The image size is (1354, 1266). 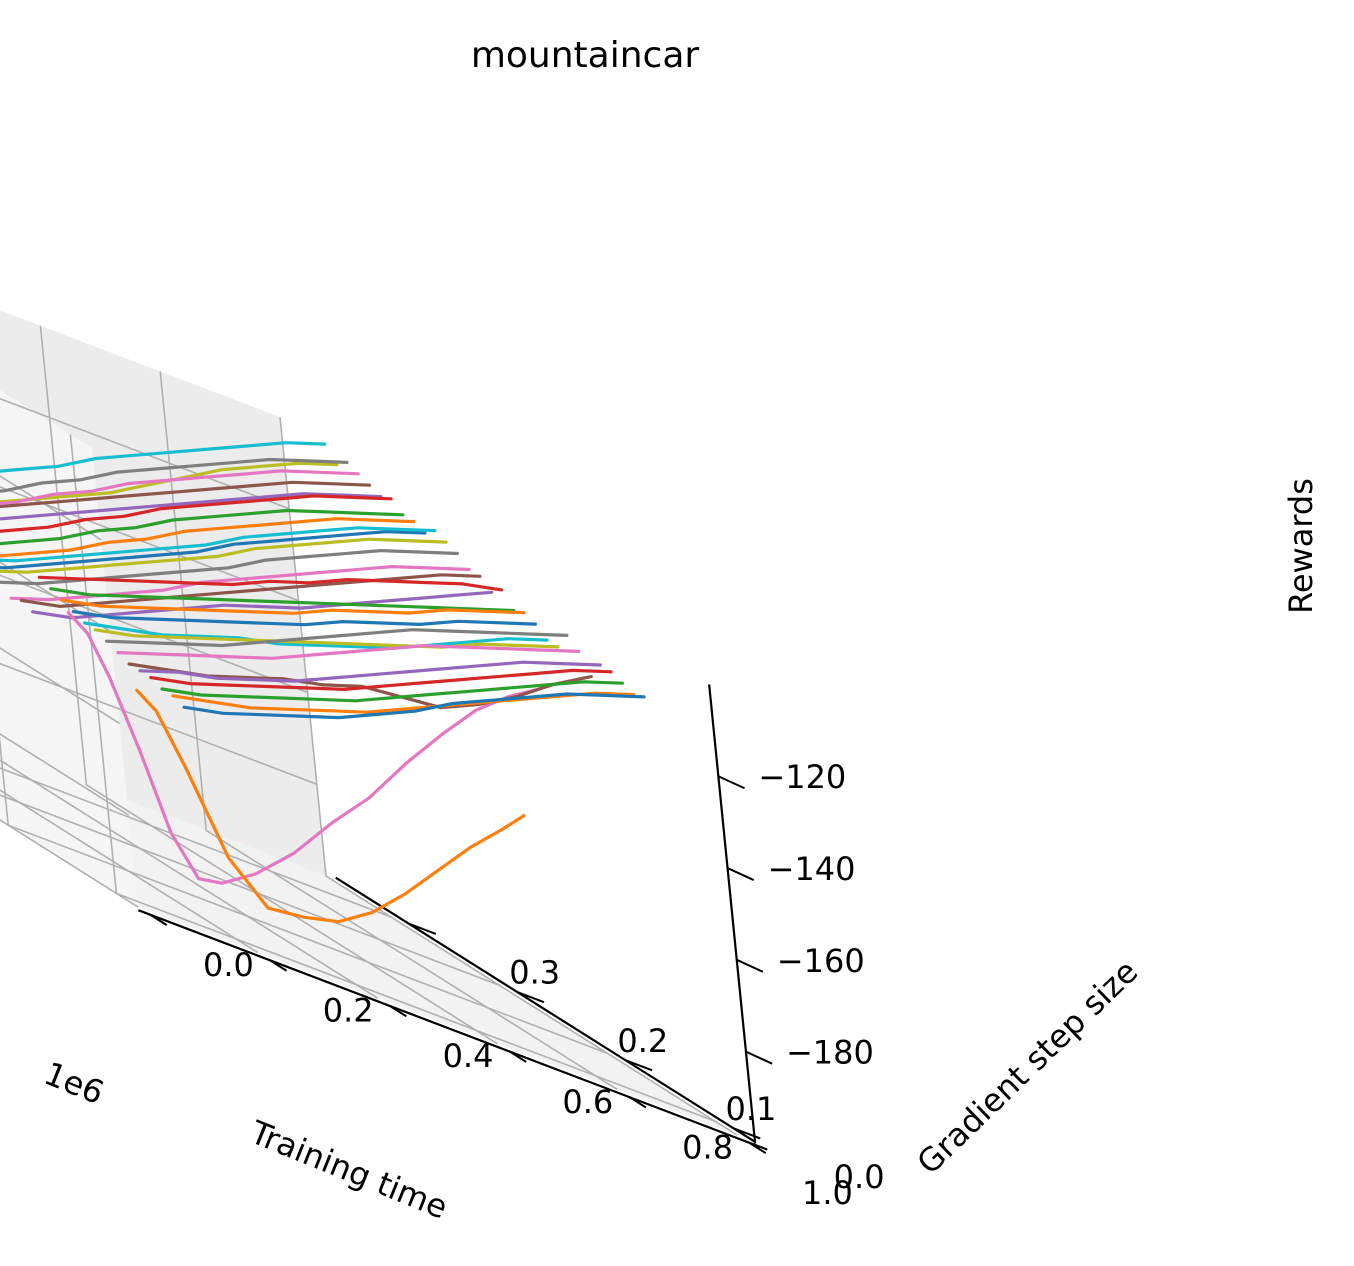 What do you see at coordinates (1301, 546) in the screenshot?
I see `z-axis-label: Rewards` at bounding box center [1301, 546].